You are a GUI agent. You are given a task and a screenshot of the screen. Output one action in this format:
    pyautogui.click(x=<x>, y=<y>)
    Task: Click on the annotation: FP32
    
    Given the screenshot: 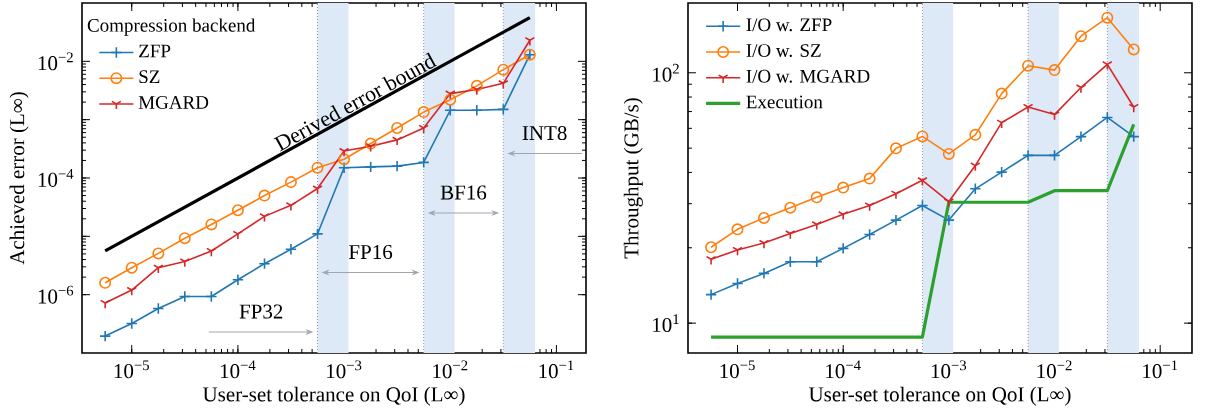 What is the action you would take?
    pyautogui.click(x=261, y=311)
    